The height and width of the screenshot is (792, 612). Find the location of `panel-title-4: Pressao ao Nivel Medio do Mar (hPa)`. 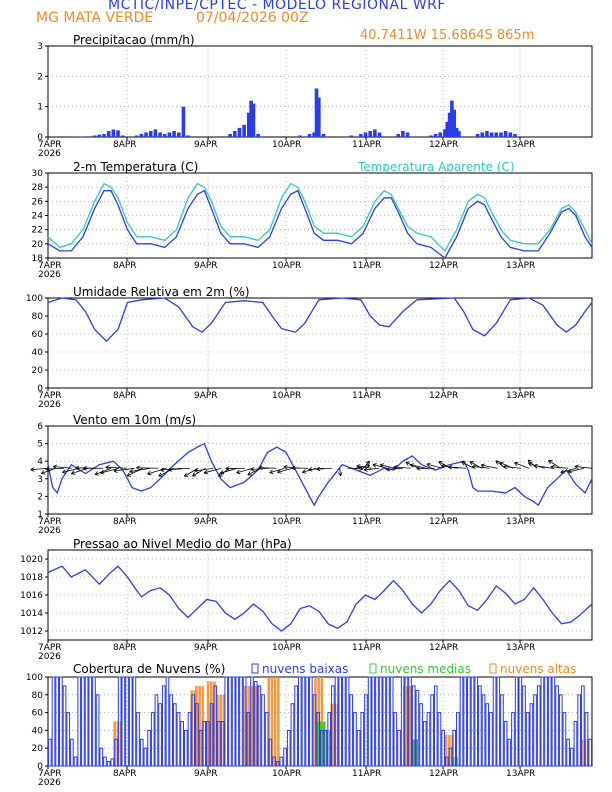

panel-title-4: Pressao ao Nivel Medio do Mar (hPa) is located at coordinates (182, 544).